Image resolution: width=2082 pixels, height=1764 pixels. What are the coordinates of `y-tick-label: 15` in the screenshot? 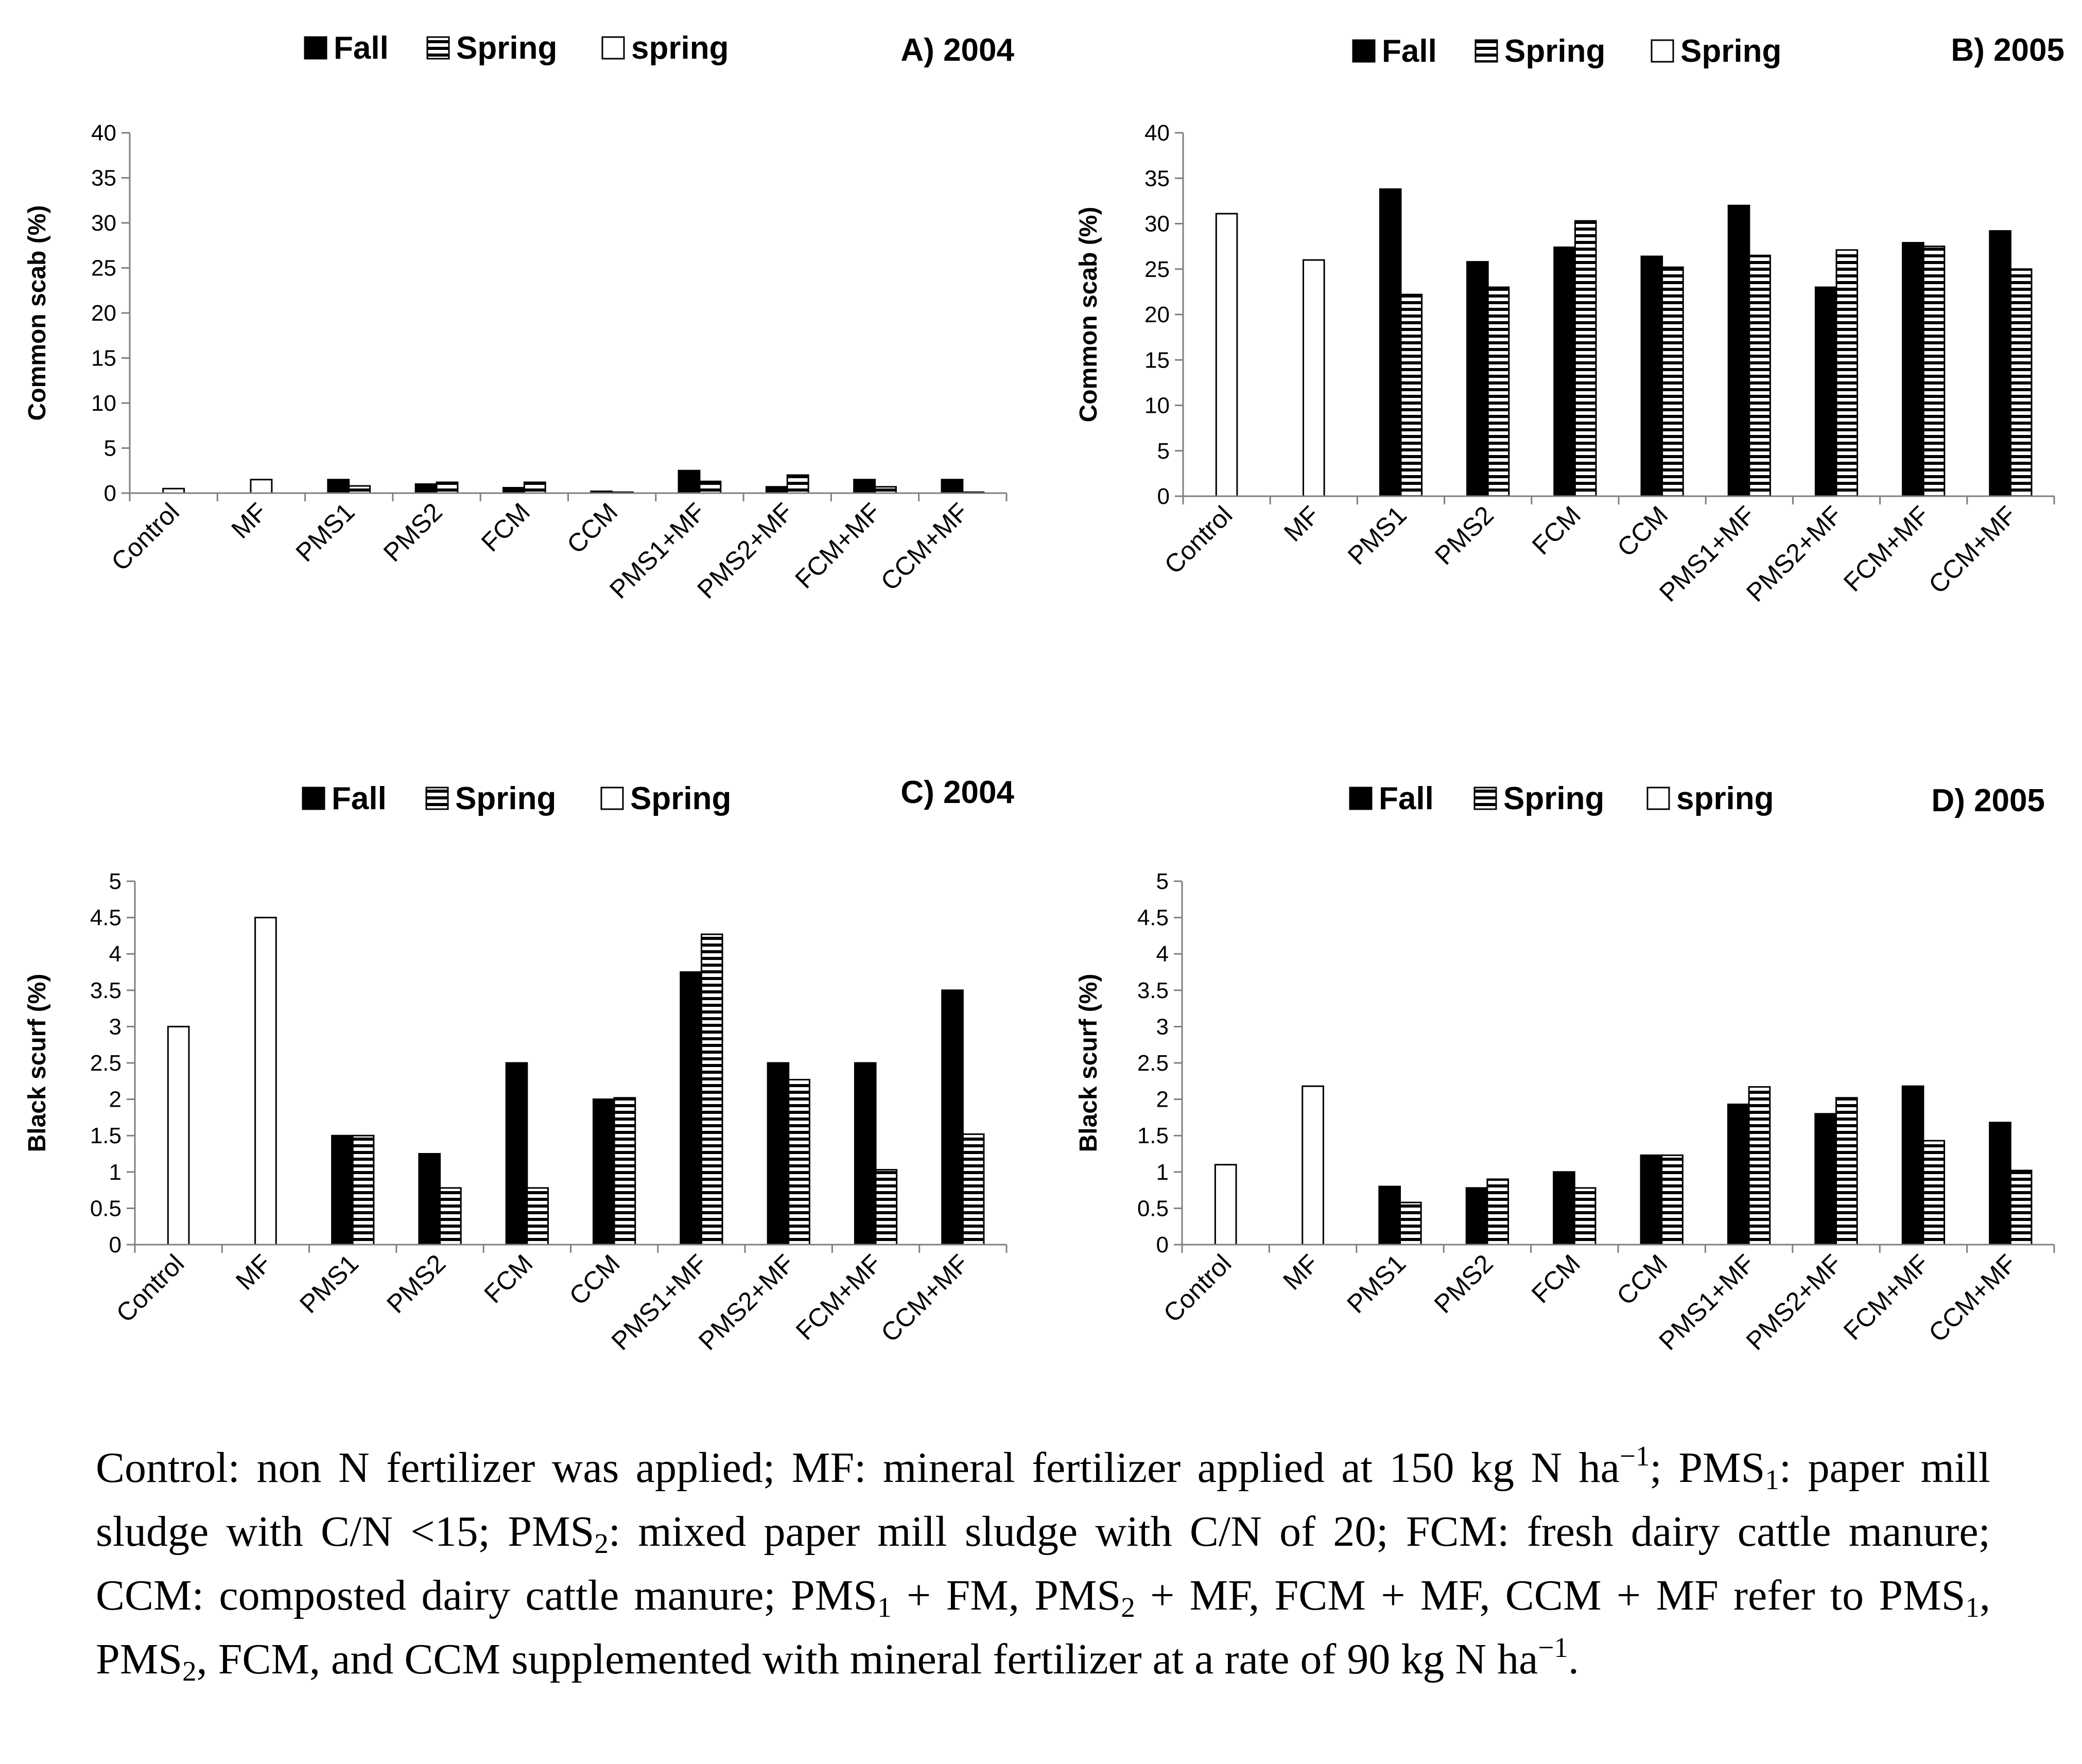 It's located at (1157, 360).